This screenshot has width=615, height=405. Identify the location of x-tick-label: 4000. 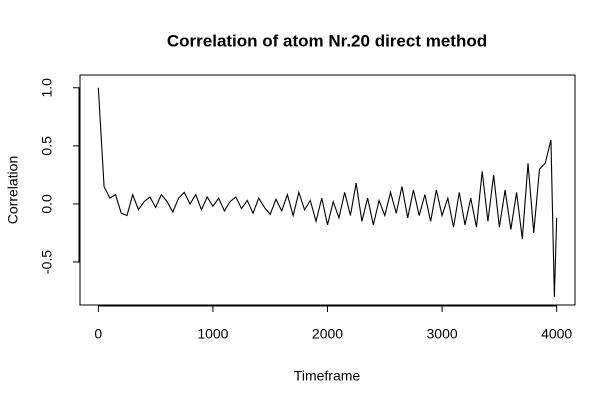
(556, 334).